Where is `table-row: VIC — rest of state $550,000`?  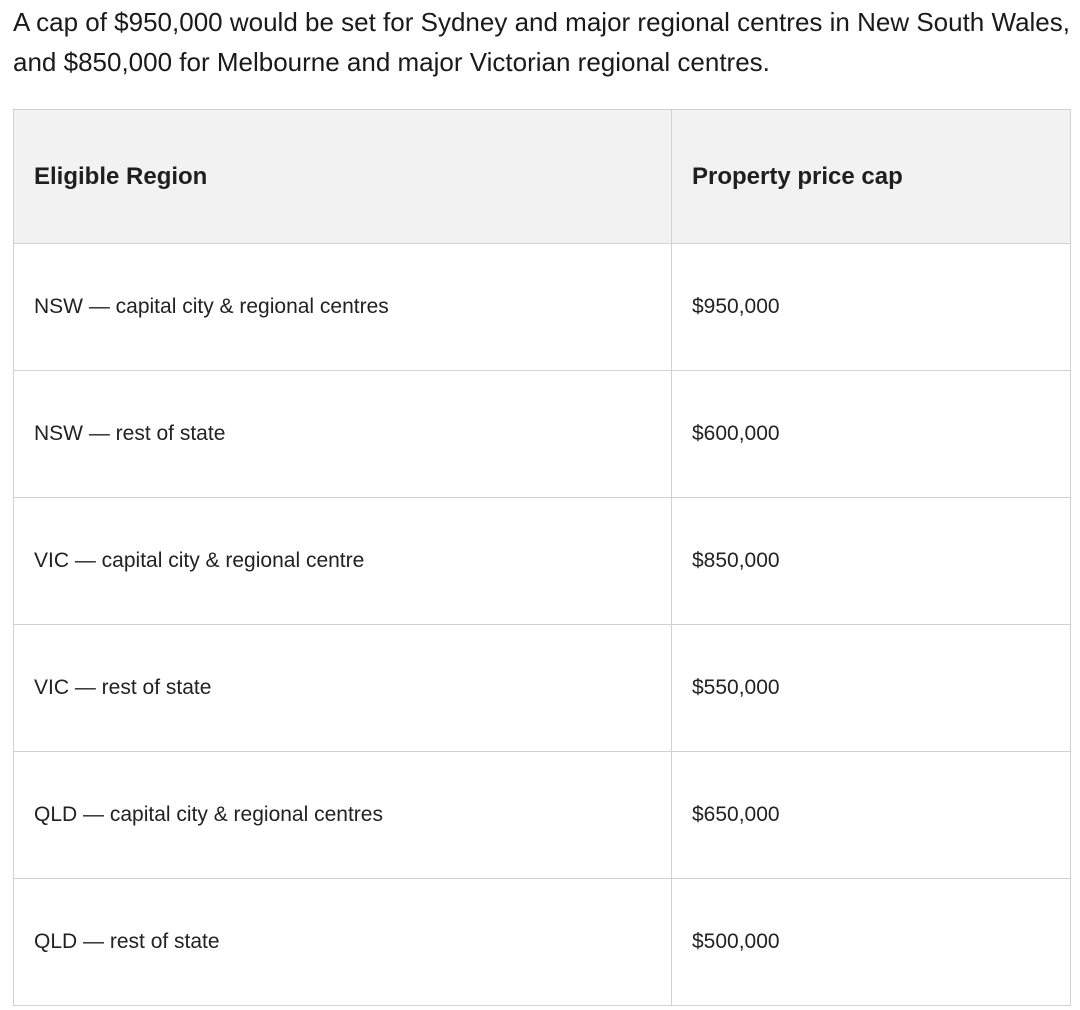
table-row: VIC — rest of state $550,000 is located at coordinates (542, 688).